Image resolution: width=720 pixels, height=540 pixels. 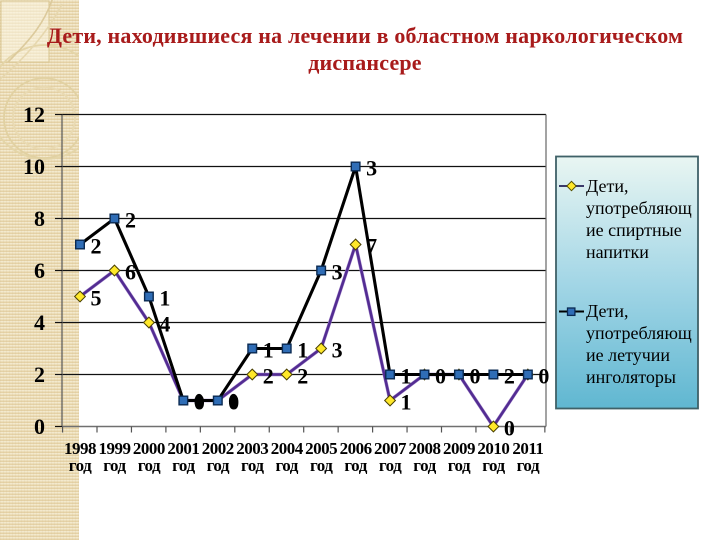 I want to click on svg-text: 2006, so click(x=356, y=448).